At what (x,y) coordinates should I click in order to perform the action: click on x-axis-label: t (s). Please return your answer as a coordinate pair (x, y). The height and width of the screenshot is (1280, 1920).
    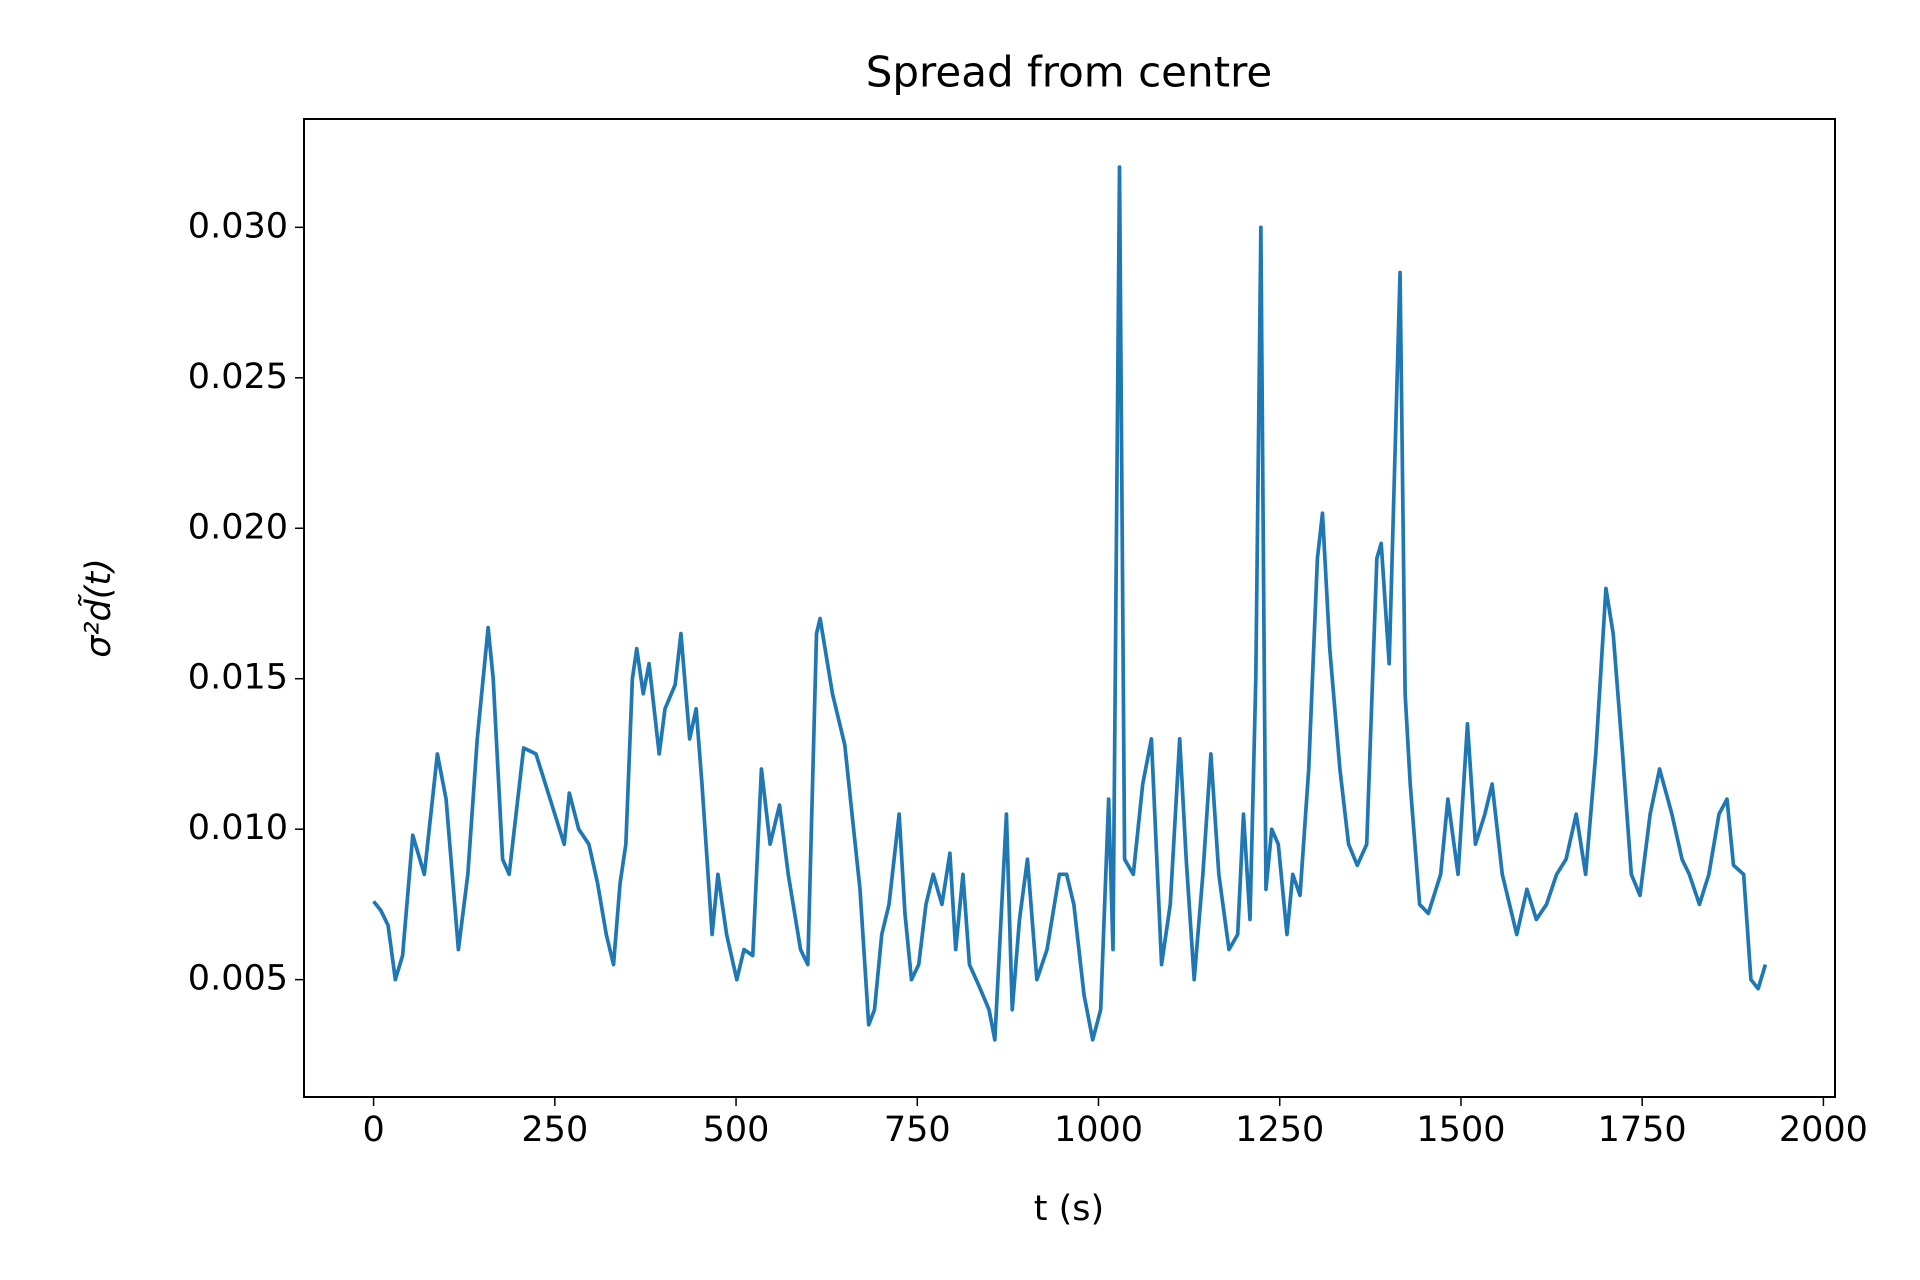
    Looking at the image, I should click on (1069, 1209).